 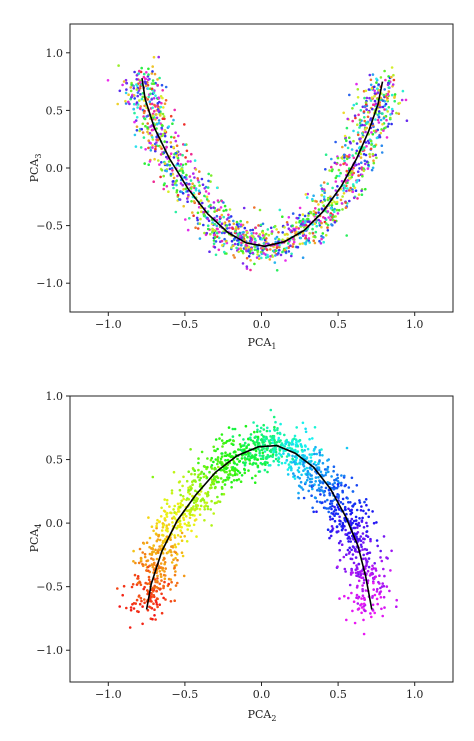 What do you see at coordinates (108, 694) in the screenshot?
I see `x-tick-label: −1.0` at bounding box center [108, 694].